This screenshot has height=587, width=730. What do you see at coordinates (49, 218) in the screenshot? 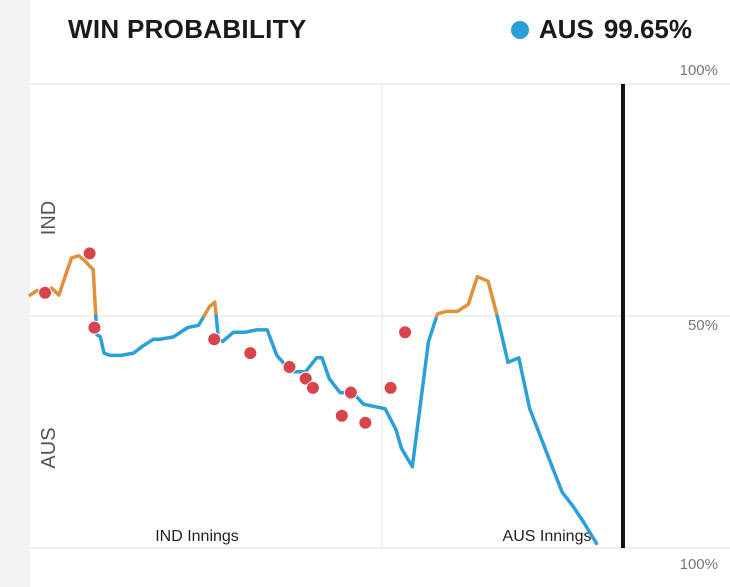
I see `axis-team-top: IND` at bounding box center [49, 218].